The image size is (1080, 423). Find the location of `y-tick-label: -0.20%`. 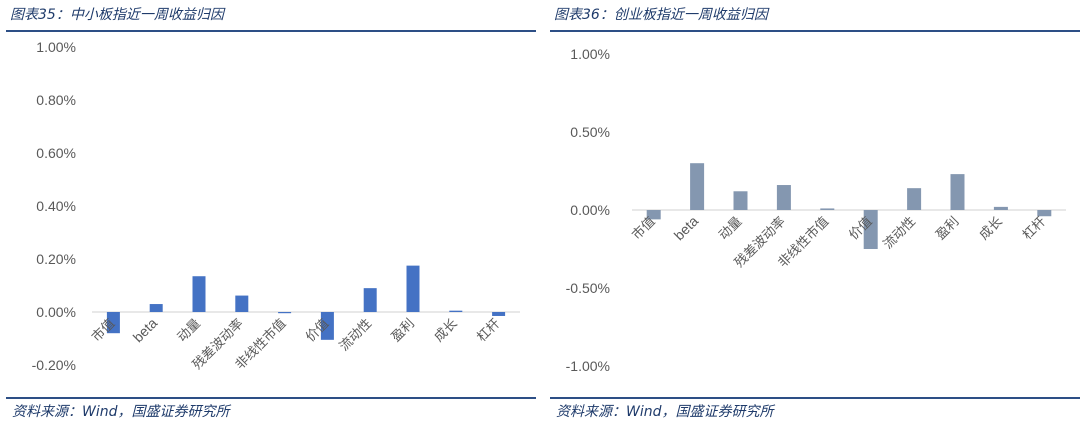

y-tick-label: -0.20% is located at coordinates (54, 365).